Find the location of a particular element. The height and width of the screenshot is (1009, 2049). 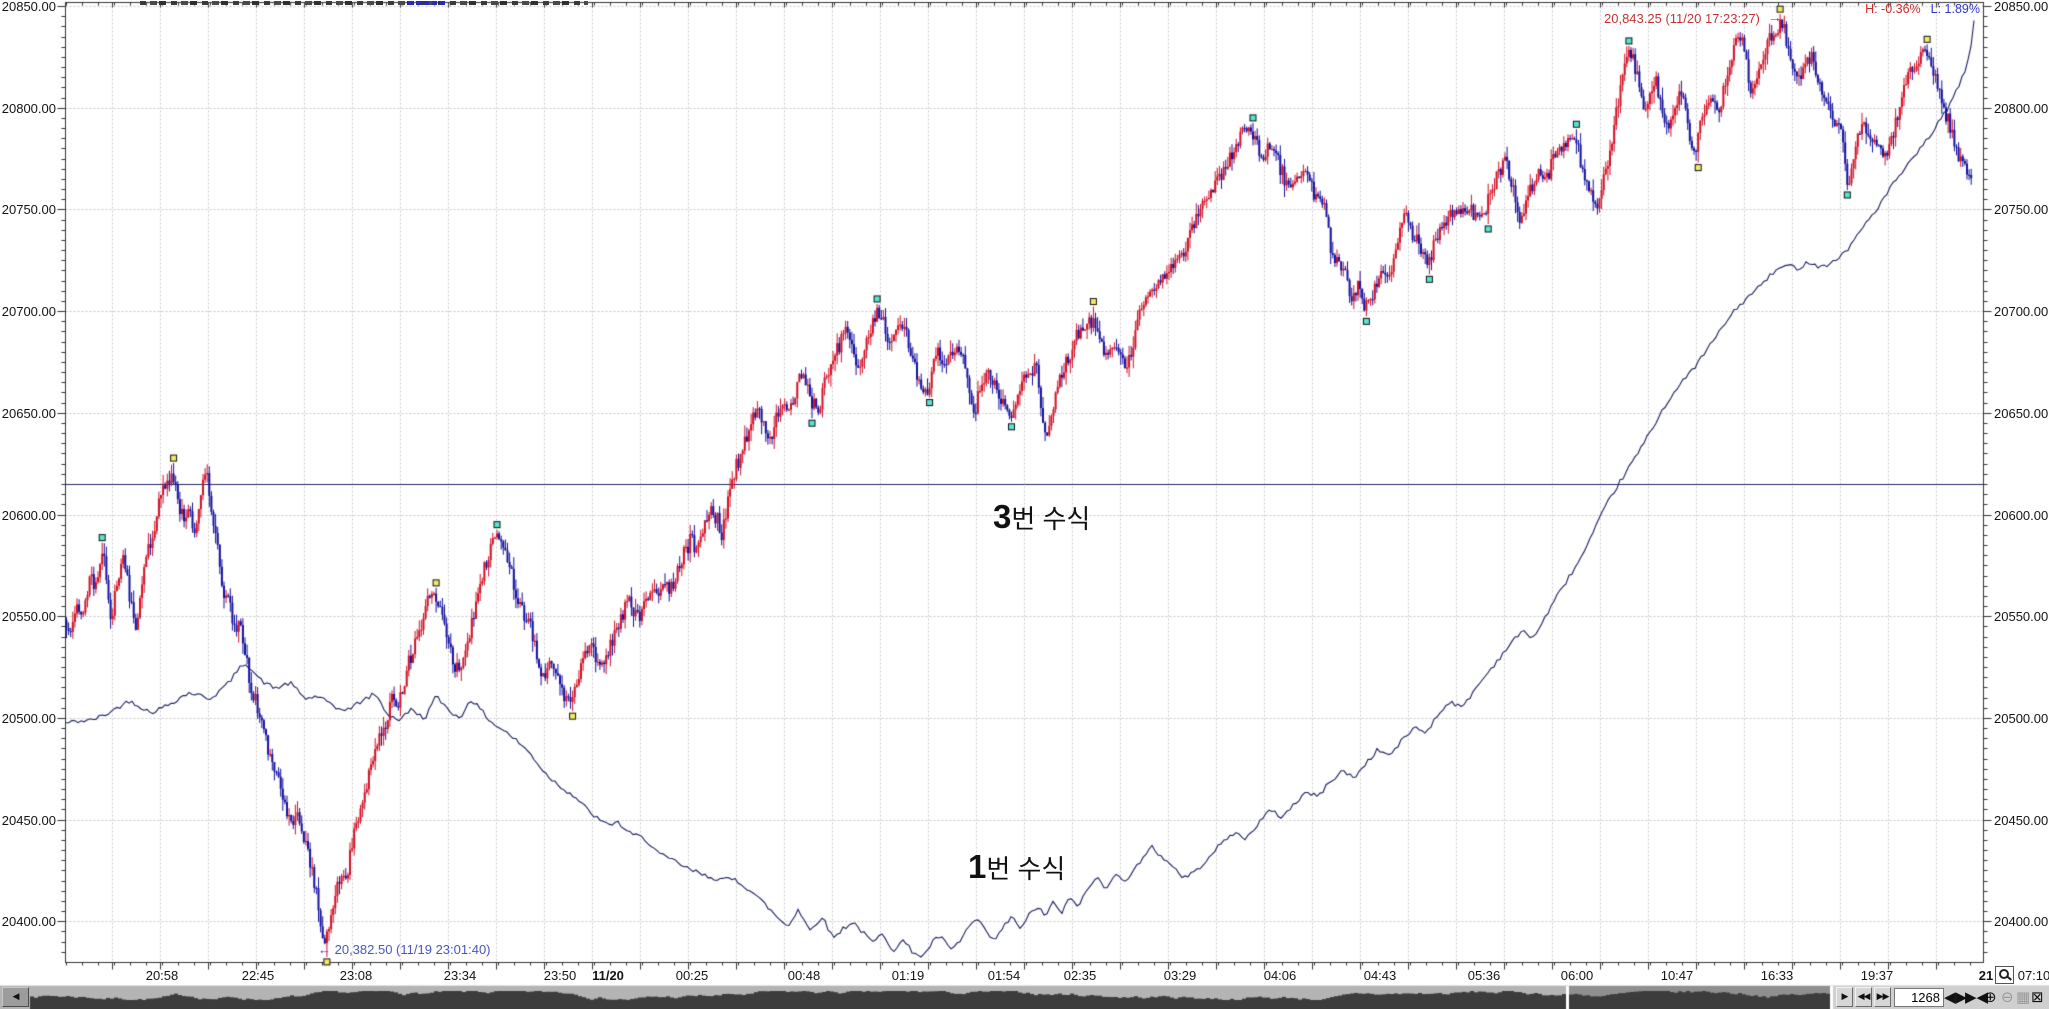

magnifier-icon is located at coordinates (2004, 974).